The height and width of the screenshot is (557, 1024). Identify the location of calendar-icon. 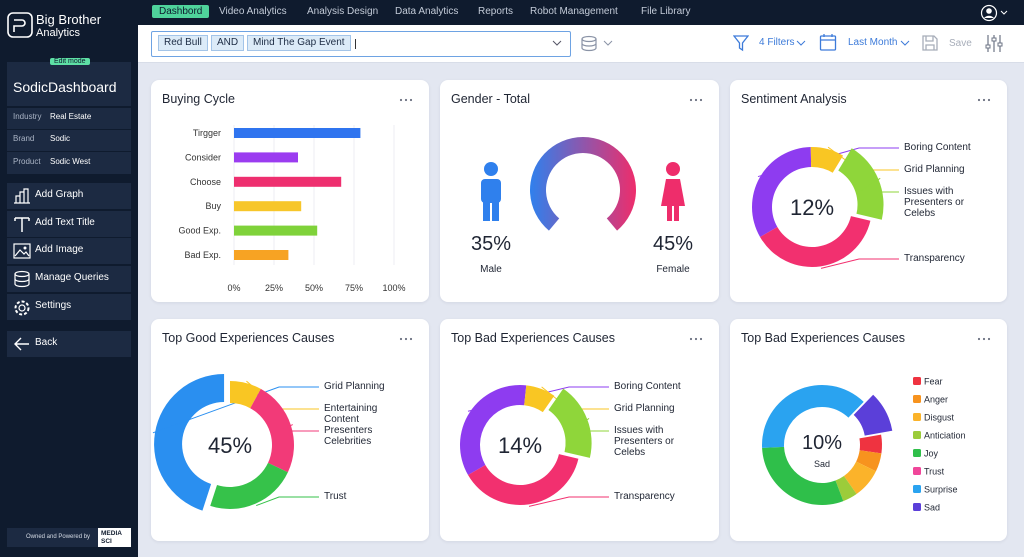
(828, 42).